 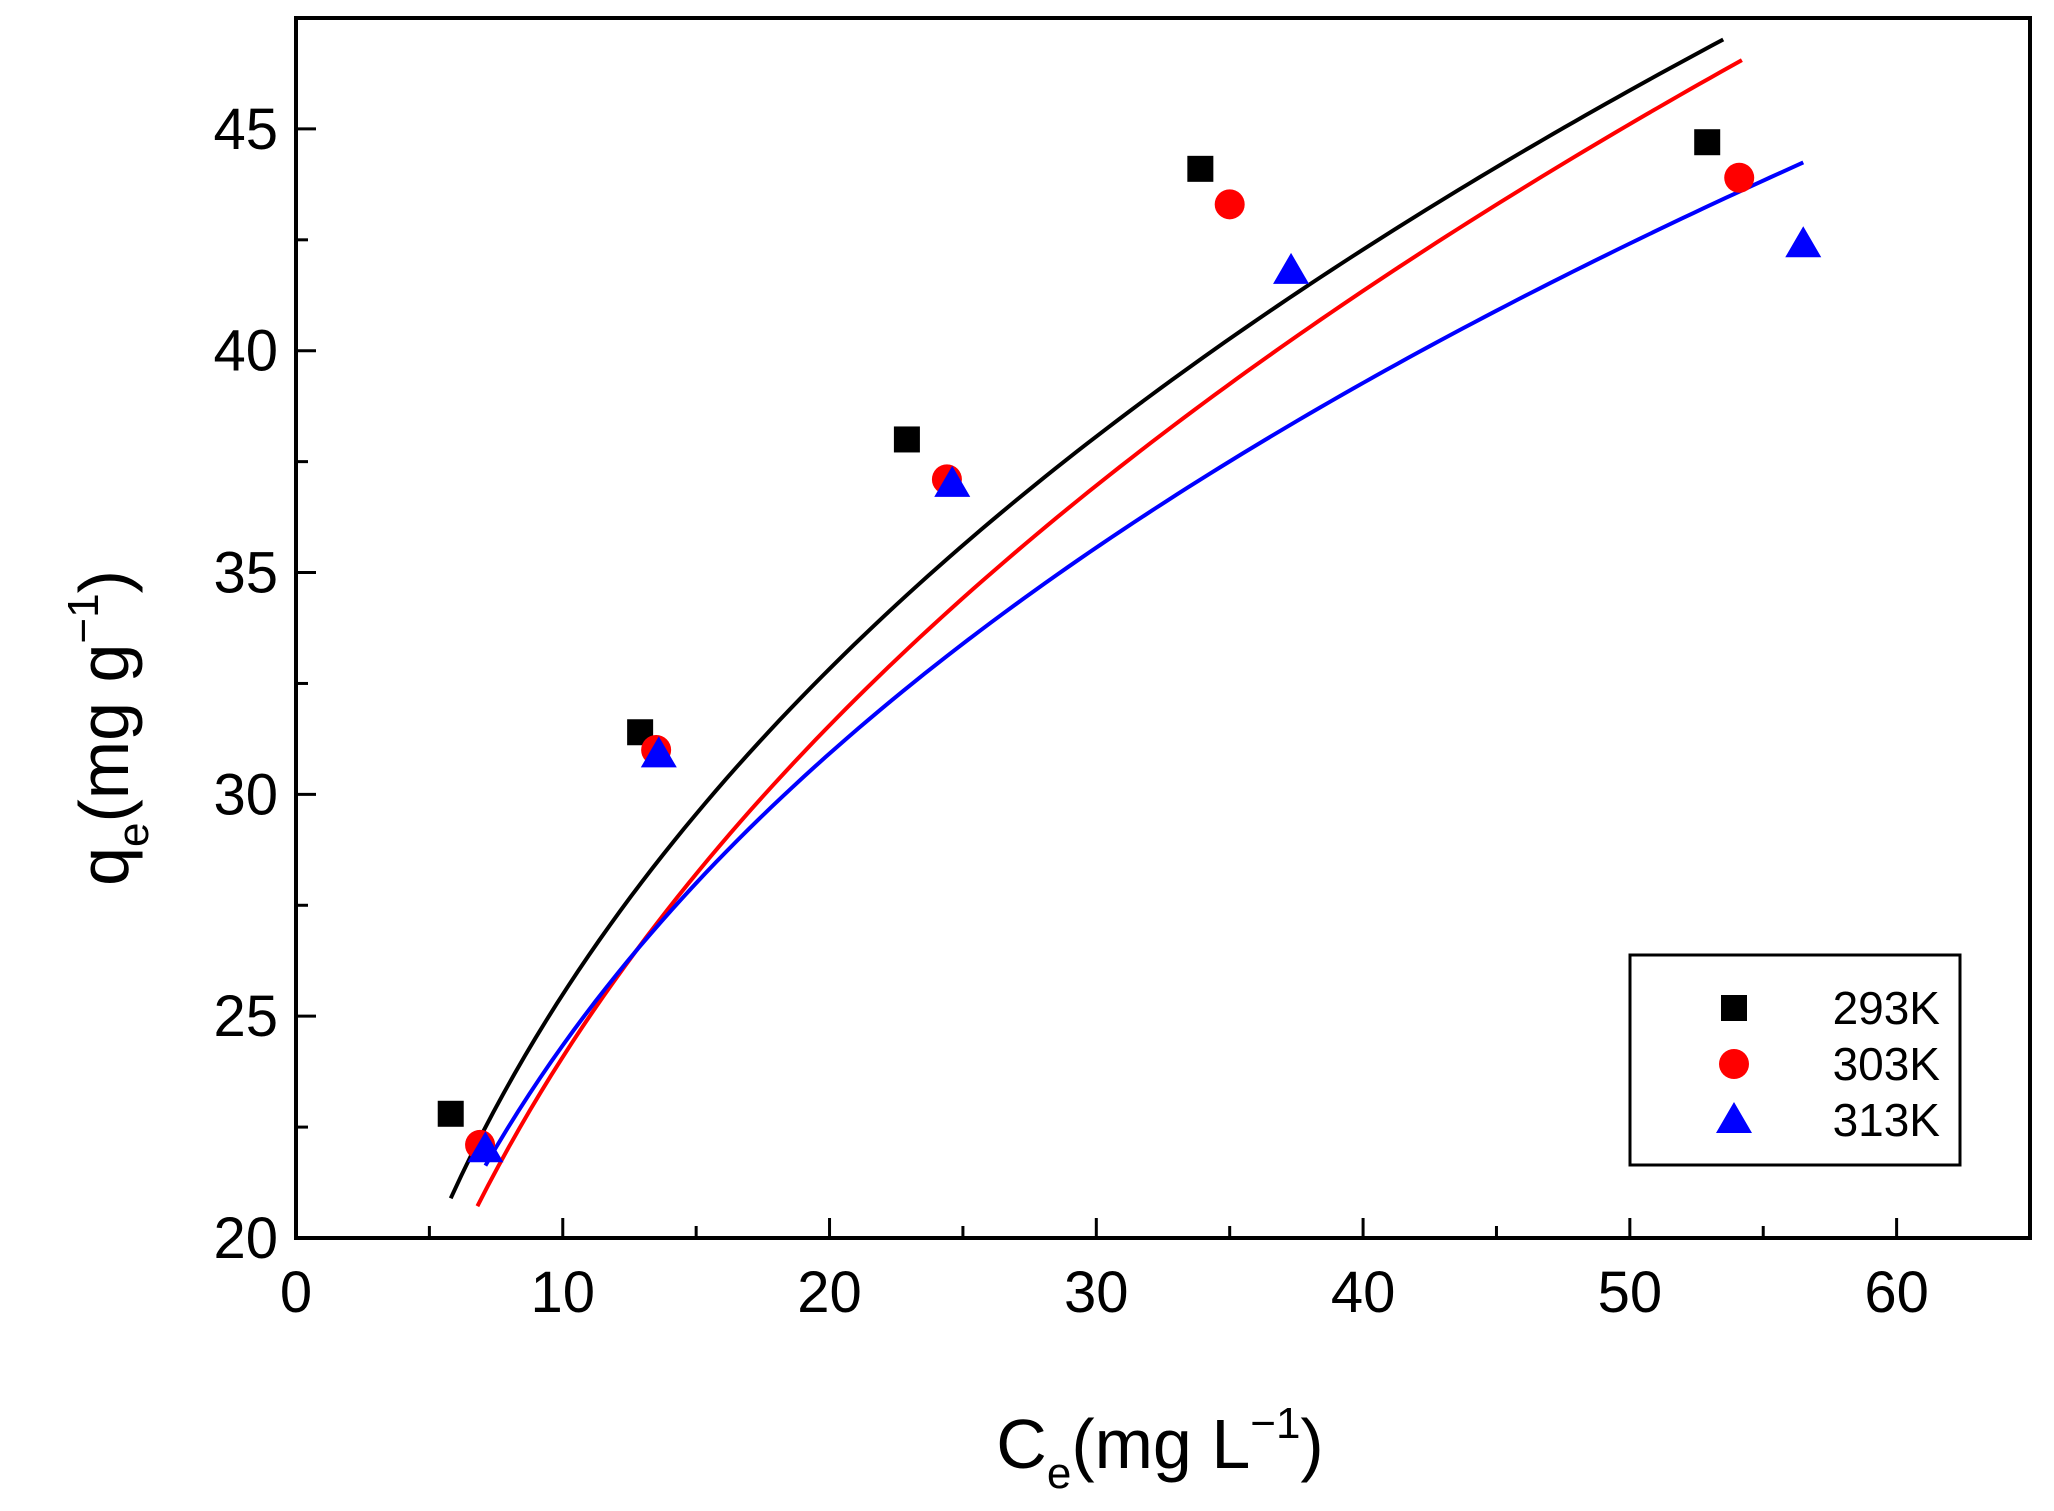 What do you see at coordinates (1096, 1292) in the screenshot?
I see `x-tick-label: 30` at bounding box center [1096, 1292].